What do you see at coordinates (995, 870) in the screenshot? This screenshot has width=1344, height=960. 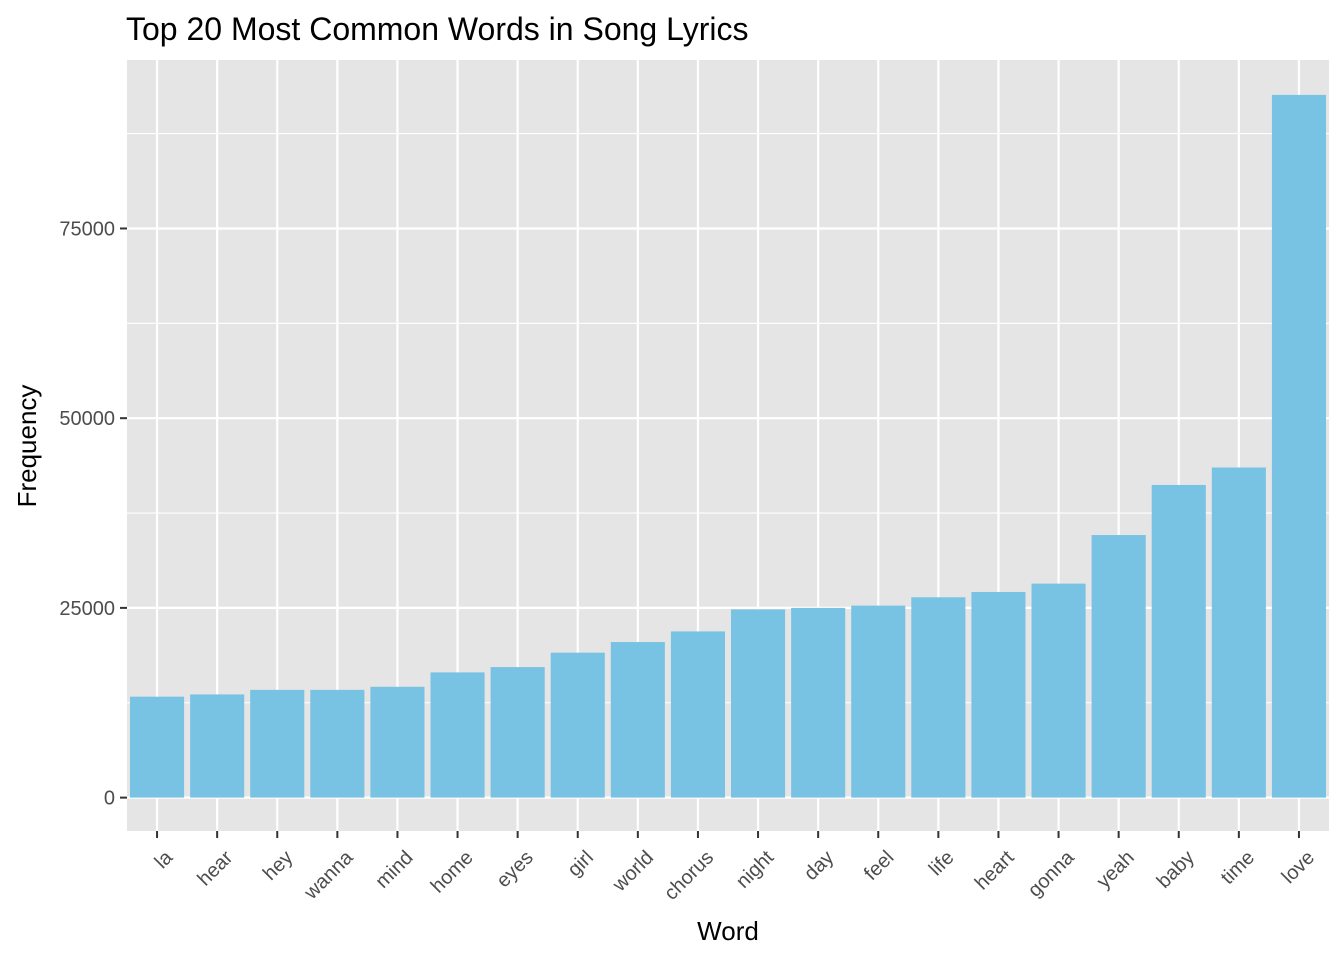 I see `x-tick-label: heart` at bounding box center [995, 870].